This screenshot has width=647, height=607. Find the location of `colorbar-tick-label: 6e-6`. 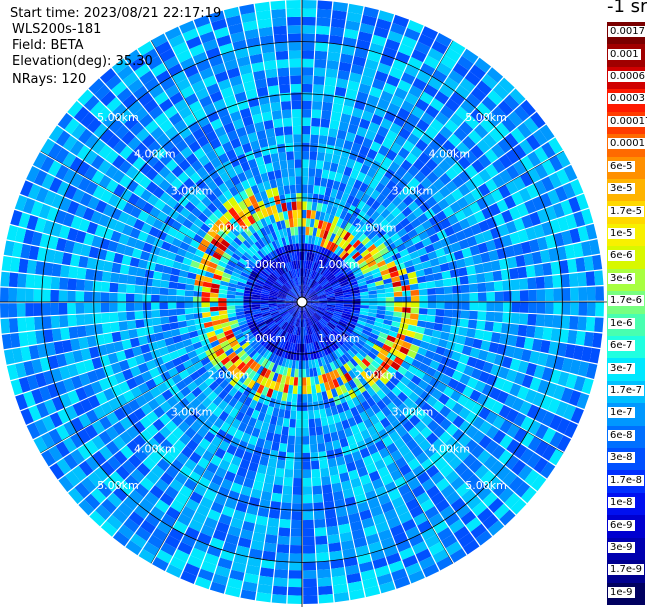

colorbar-tick-label: 6e-6 is located at coordinates (621, 256).